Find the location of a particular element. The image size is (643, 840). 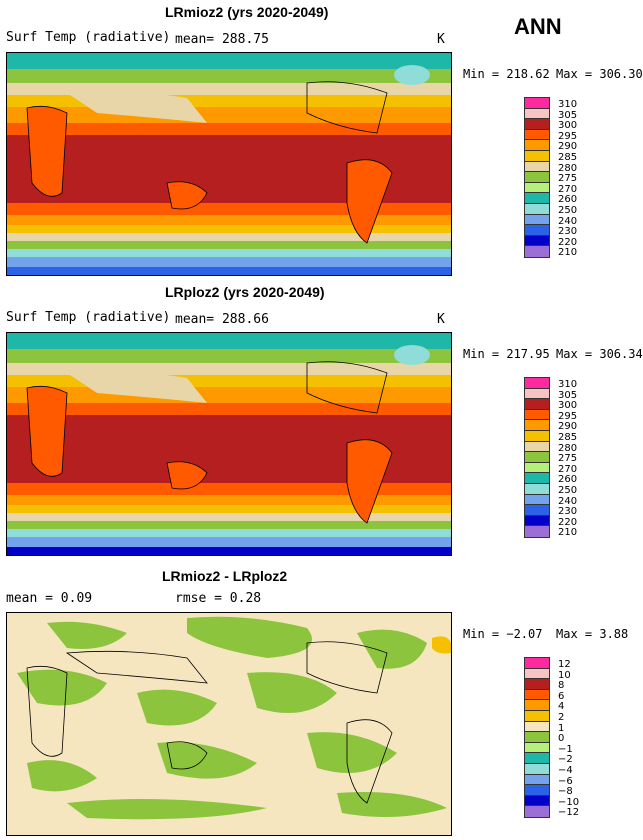

midlat-south-band is located at coordinates (229, 237).